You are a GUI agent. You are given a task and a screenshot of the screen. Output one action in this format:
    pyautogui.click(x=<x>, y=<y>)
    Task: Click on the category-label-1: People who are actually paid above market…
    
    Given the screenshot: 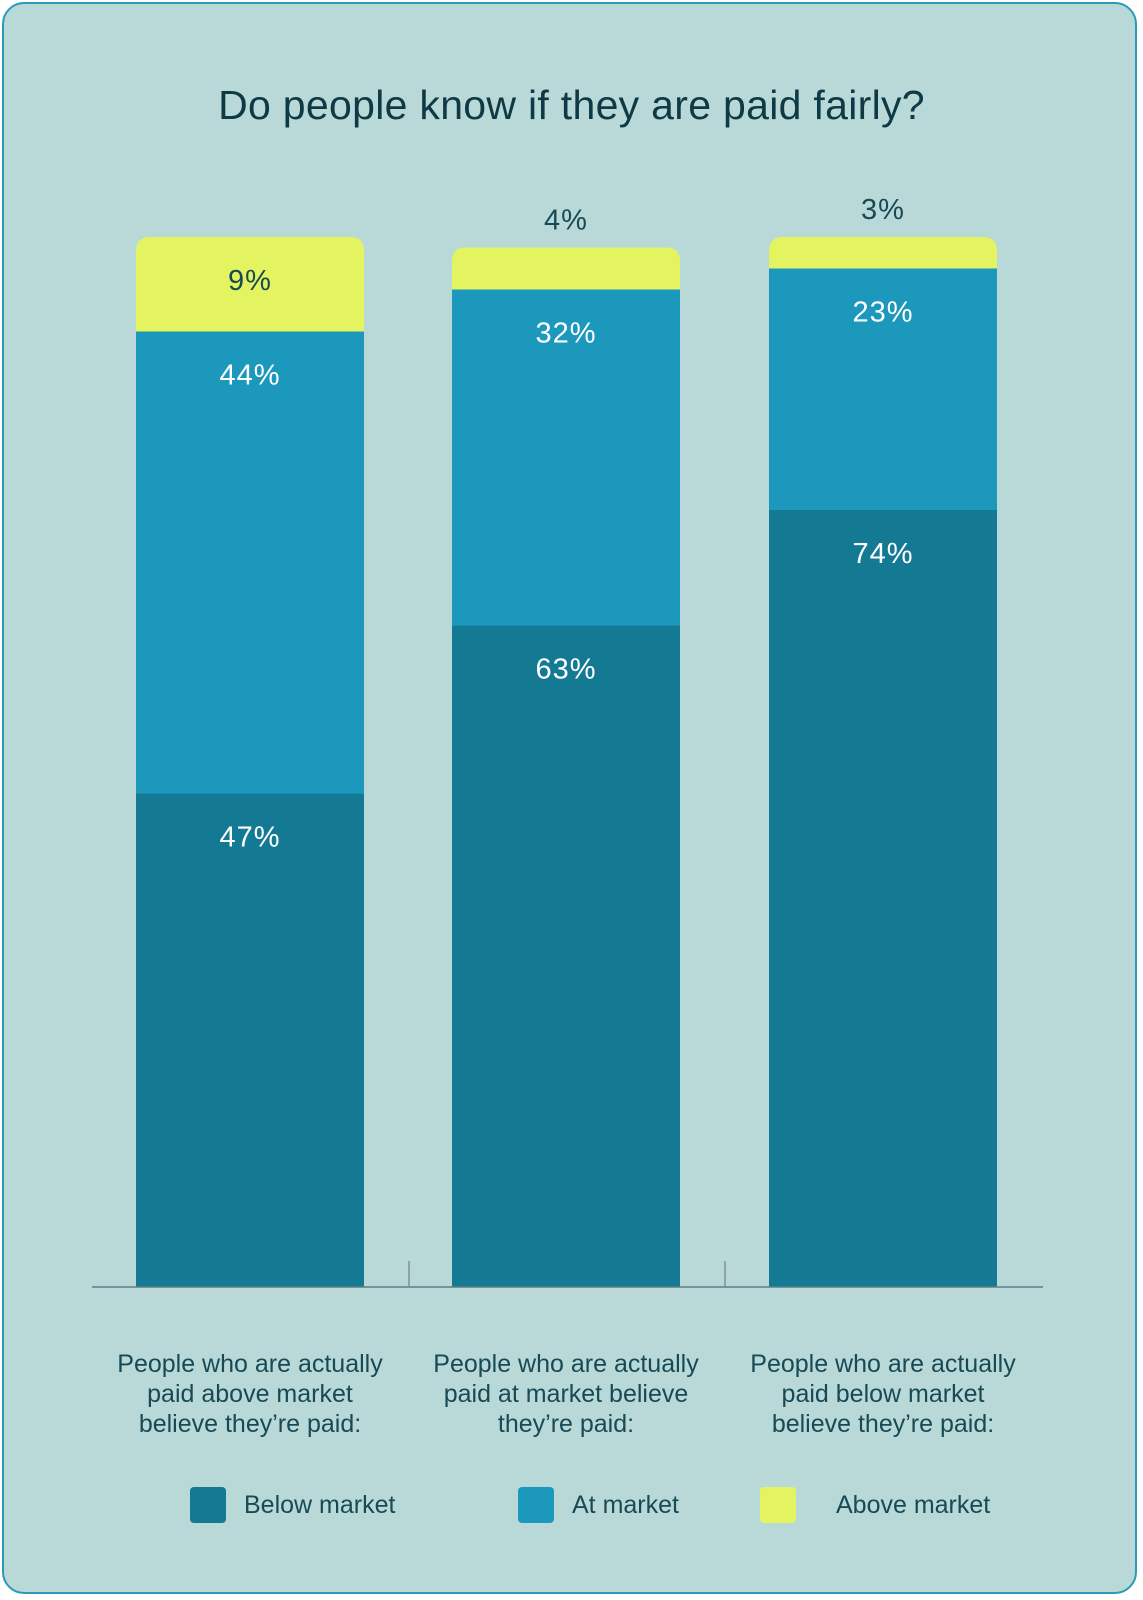 What is the action you would take?
    pyautogui.click(x=250, y=1394)
    